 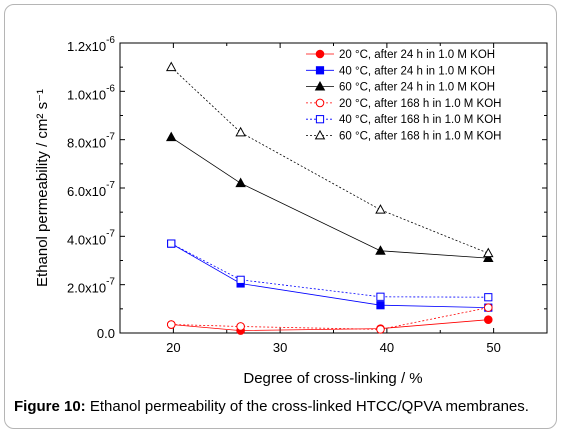 I want to click on x-tick-label: 20, so click(x=173, y=347).